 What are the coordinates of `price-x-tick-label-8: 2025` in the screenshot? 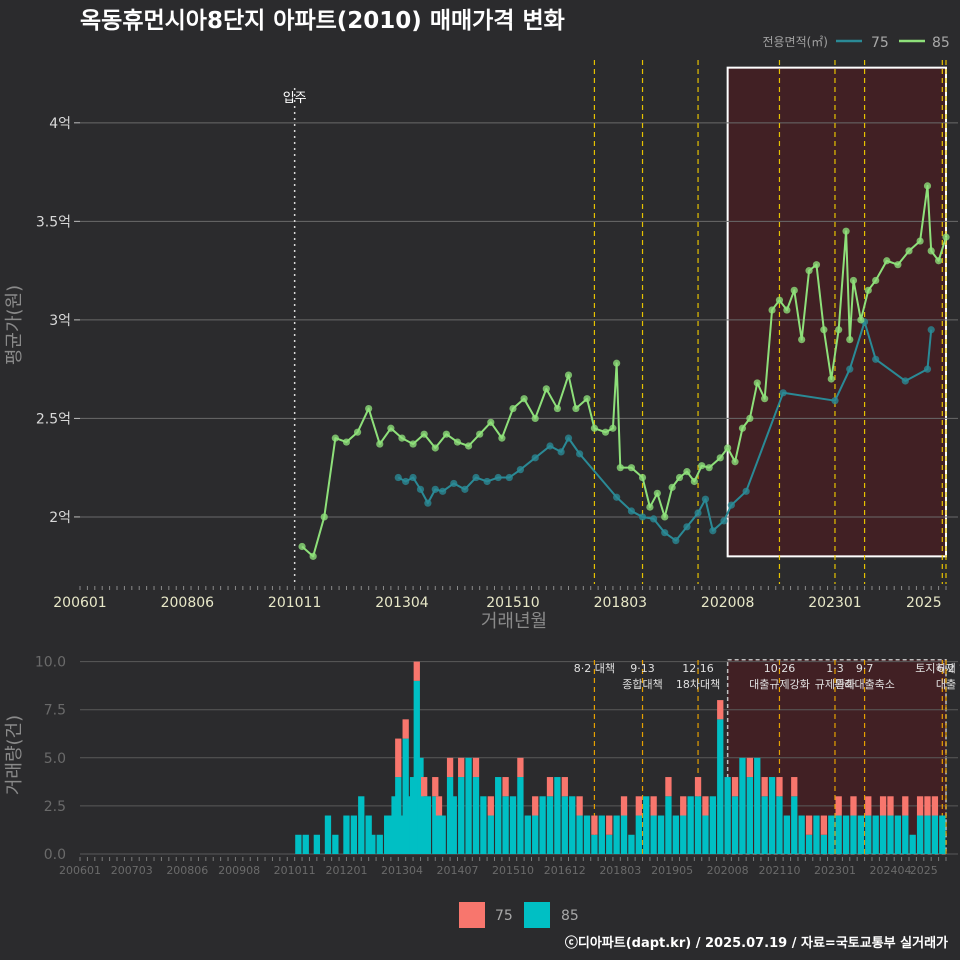 It's located at (924, 603).